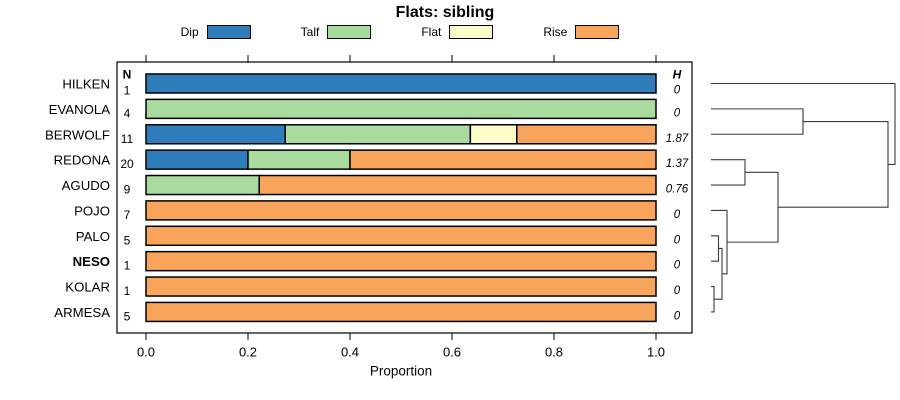 This screenshot has height=400, width=900. Describe the element at coordinates (127, 139) in the screenshot. I see `n-value: 11` at that location.